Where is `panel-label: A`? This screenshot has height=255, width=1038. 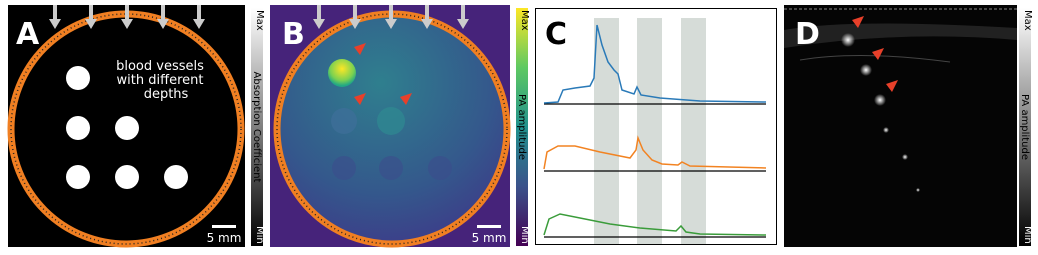
panel-label: A is located at coordinates (28, 34).